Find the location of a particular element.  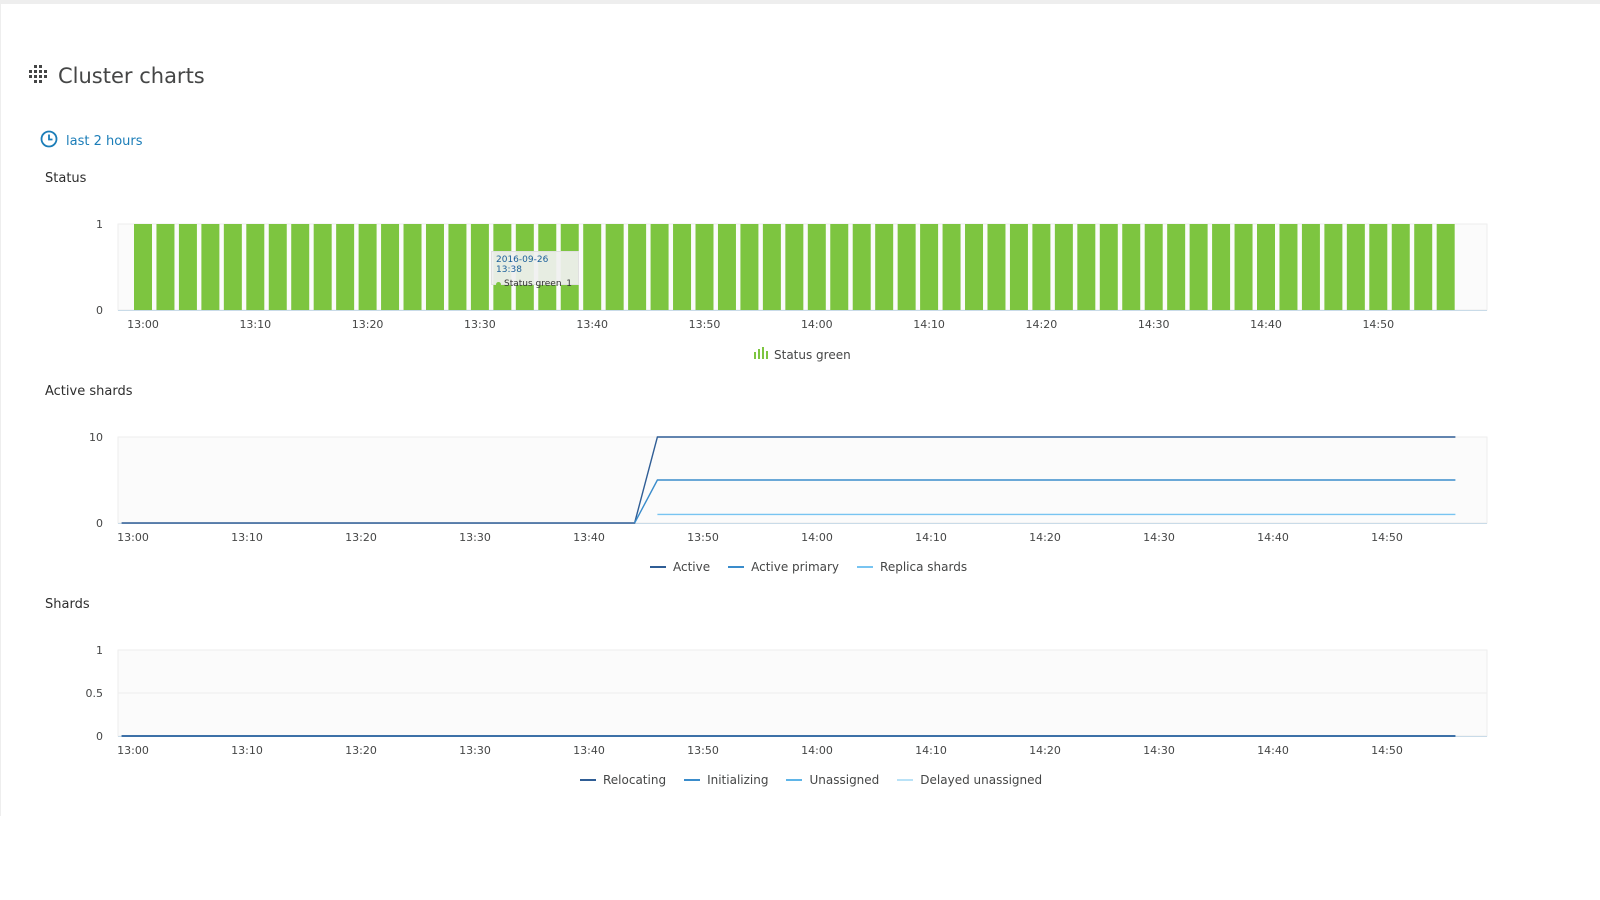

legend-item-relocating: Relocating is located at coordinates (623, 780).